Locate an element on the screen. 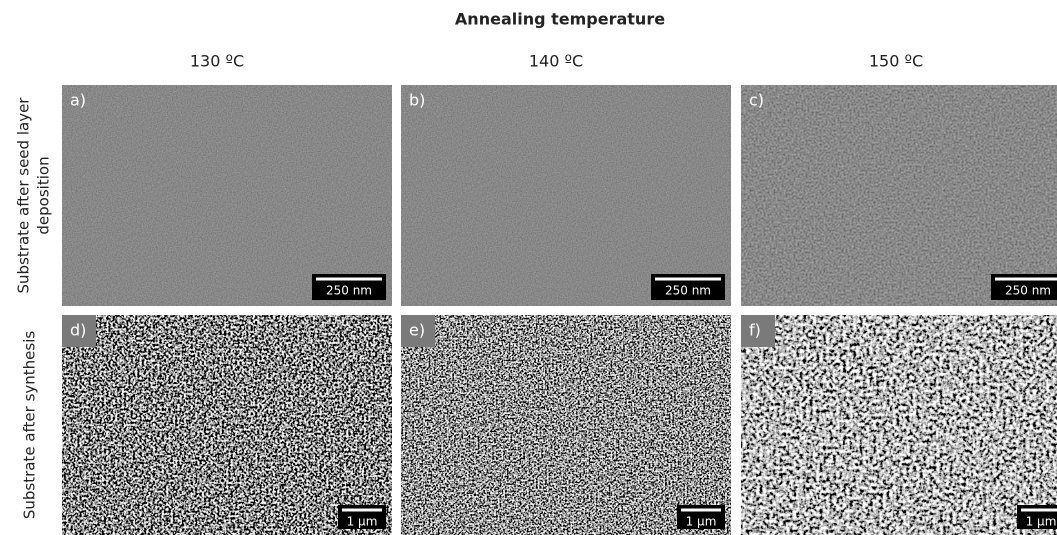 Image resolution: width=1057 pixels, height=535 pixels. panel-label: d) is located at coordinates (78, 330).